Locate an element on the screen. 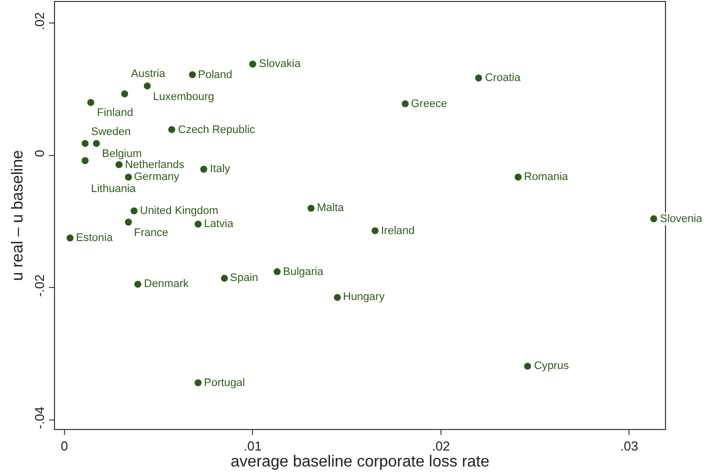 Image resolution: width=716 pixels, height=474 pixels. annotation: Spain is located at coordinates (244, 278).